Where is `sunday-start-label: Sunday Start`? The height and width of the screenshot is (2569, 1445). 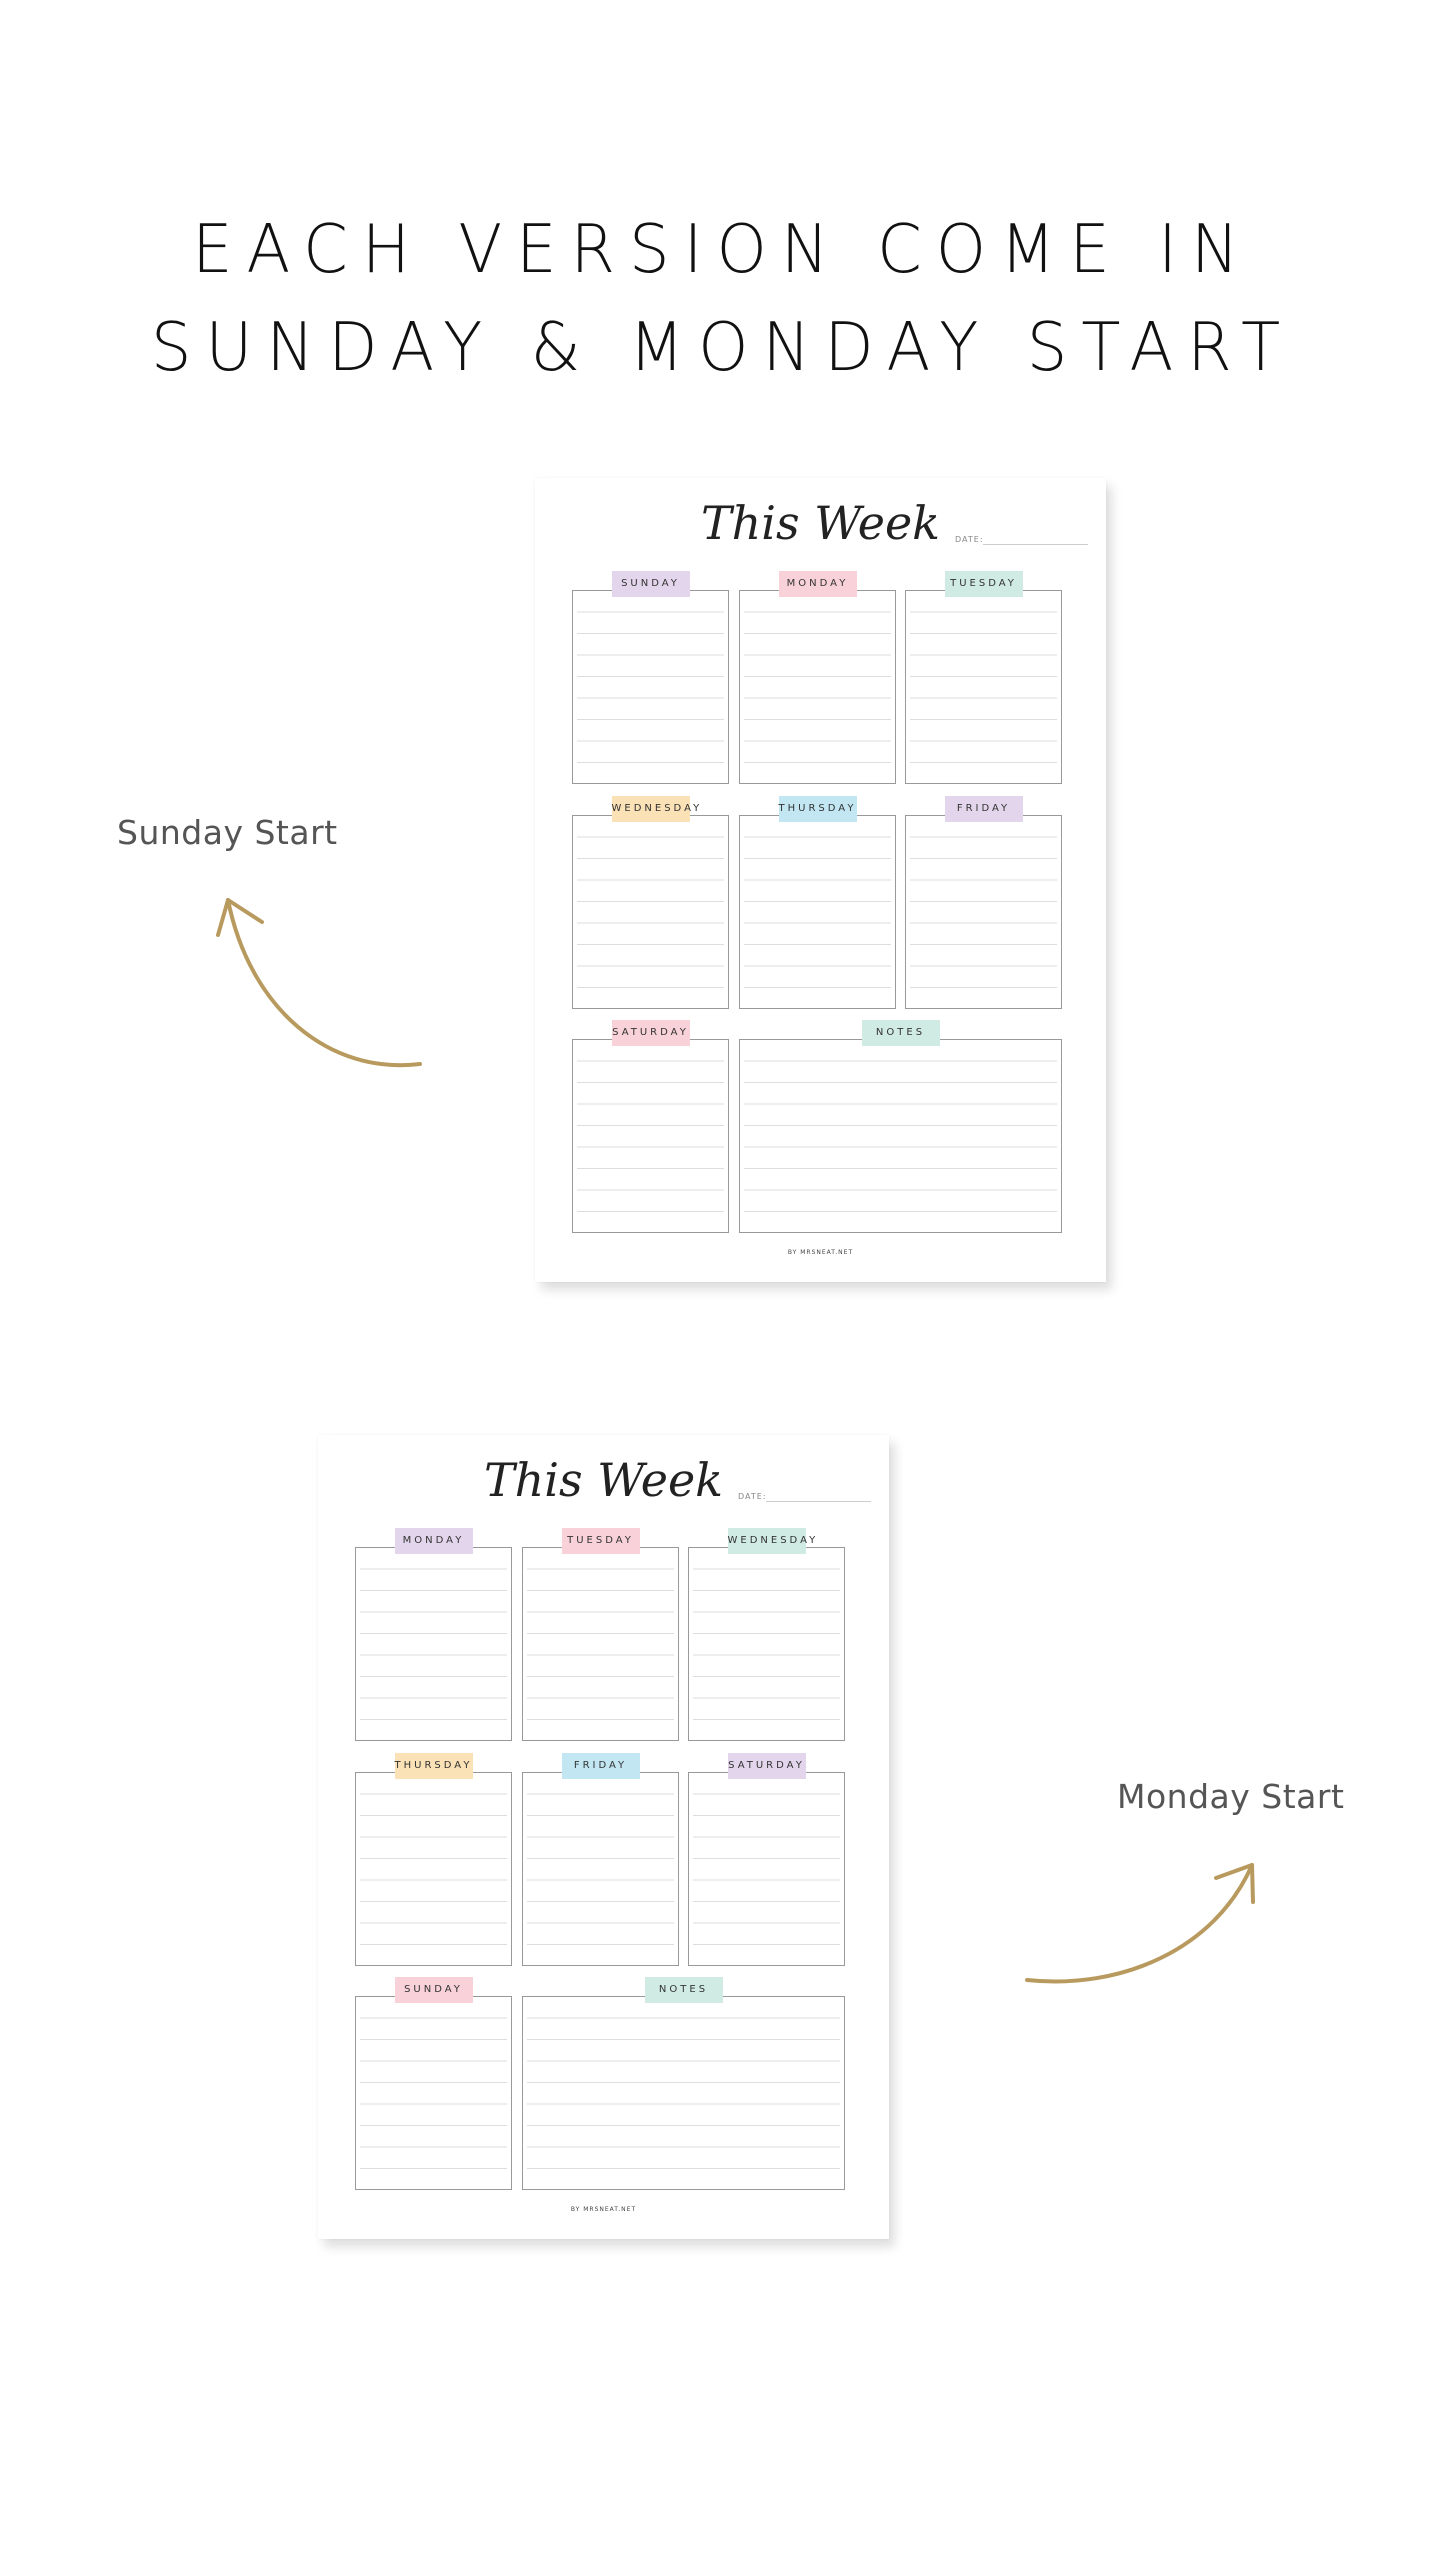 sunday-start-label: Sunday Start is located at coordinates (227, 832).